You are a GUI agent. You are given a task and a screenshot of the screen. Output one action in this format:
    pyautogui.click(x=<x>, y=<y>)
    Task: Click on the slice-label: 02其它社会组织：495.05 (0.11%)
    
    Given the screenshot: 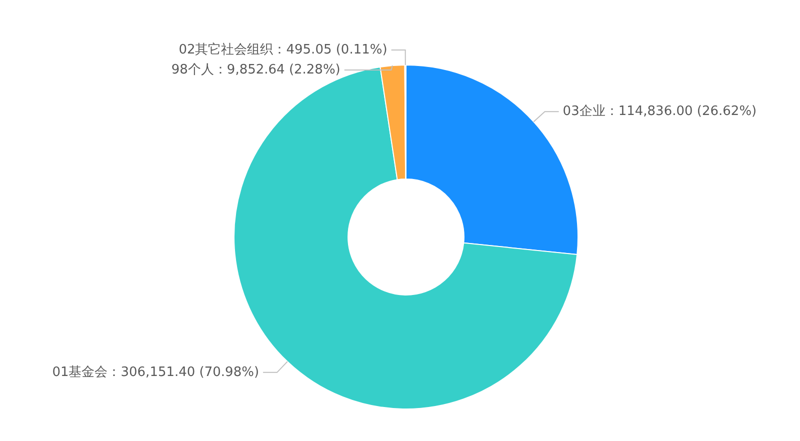 What is the action you would take?
    pyautogui.click(x=283, y=50)
    